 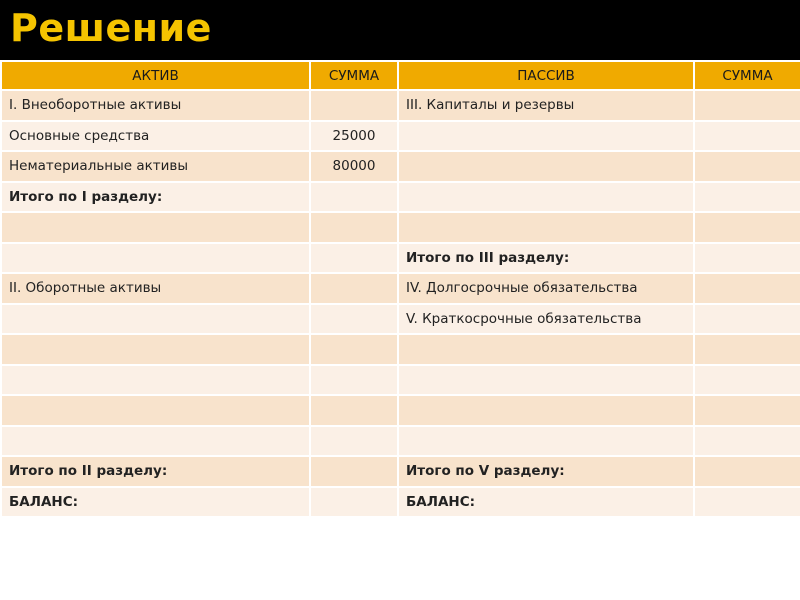 I want to click on table-header-row: АКТИВ СУММА ПАССИВ СУММА, so click(x=400, y=75).